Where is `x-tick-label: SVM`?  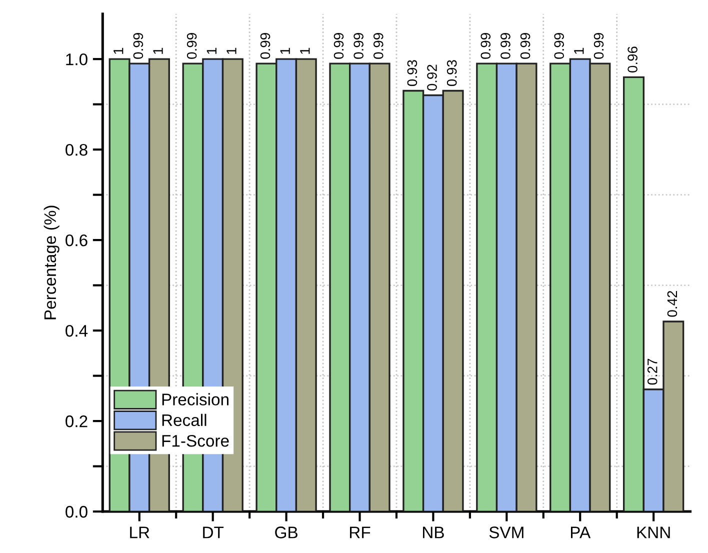
x-tick-label: SVM is located at coordinates (506, 532).